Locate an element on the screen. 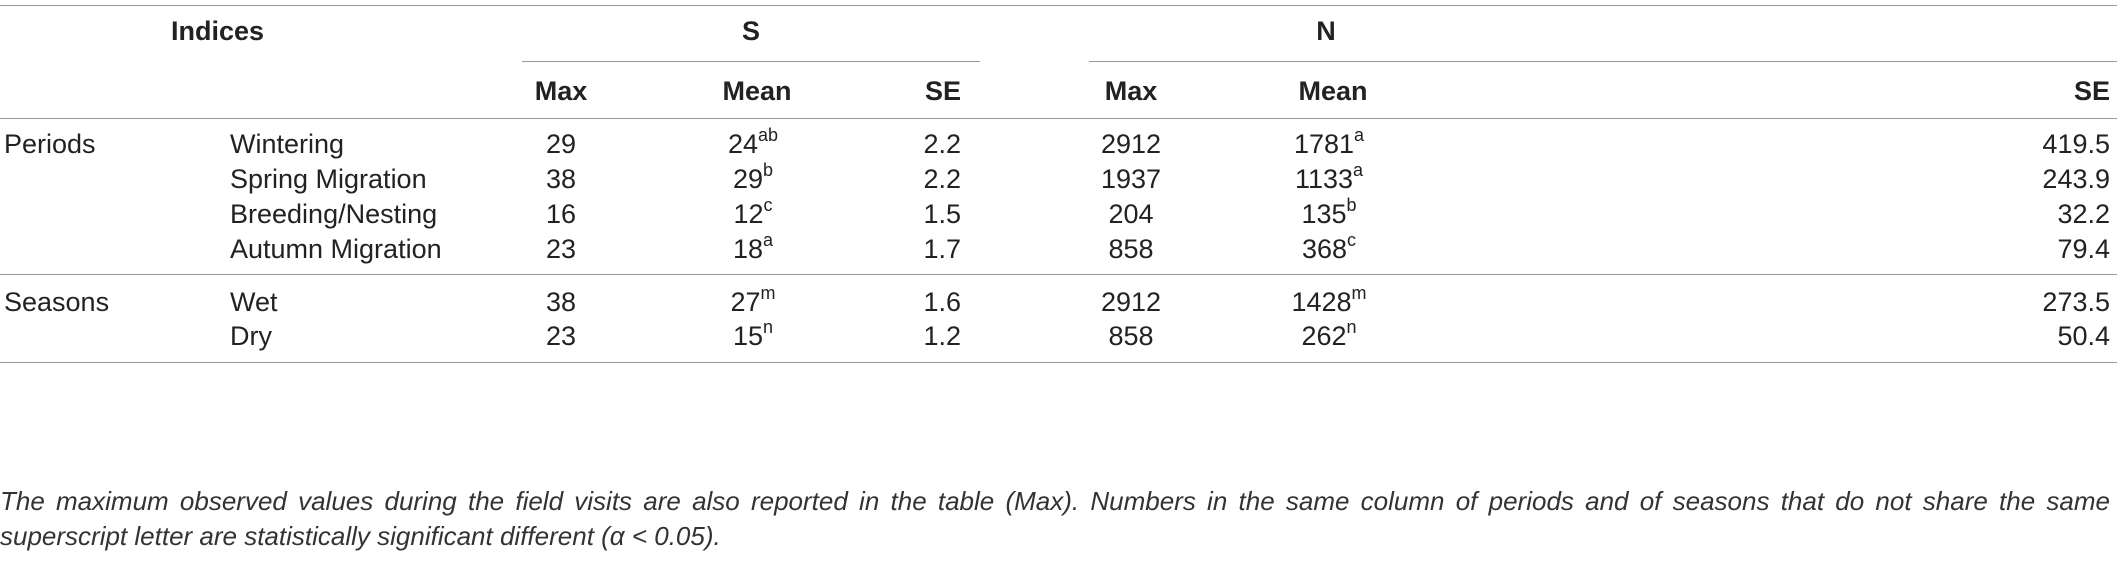  s-mean-cell: 12c is located at coordinates (753, 213).